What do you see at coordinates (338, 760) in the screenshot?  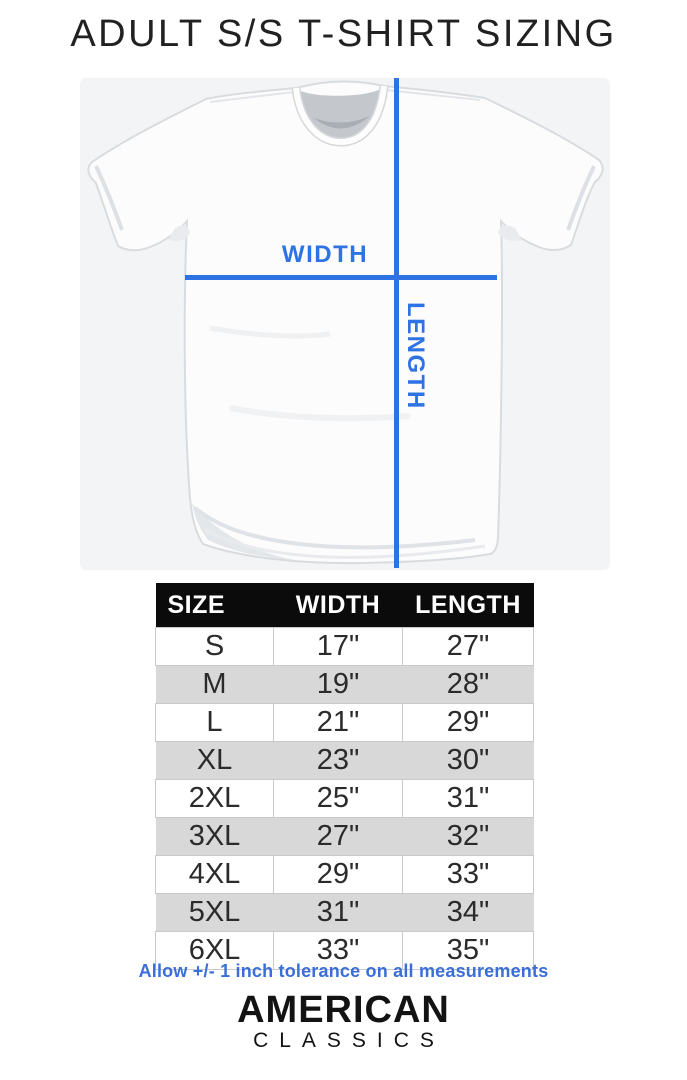 I see `width-cell: 23"` at bounding box center [338, 760].